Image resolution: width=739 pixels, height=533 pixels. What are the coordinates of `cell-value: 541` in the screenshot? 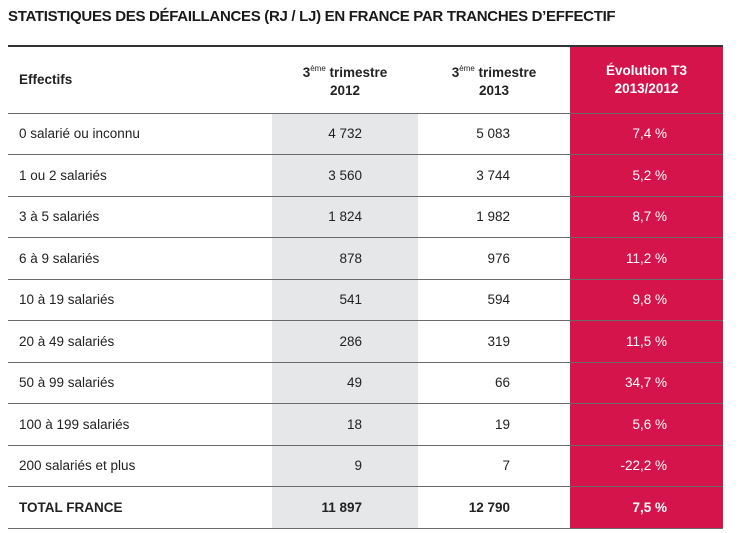 It's located at (345, 300).